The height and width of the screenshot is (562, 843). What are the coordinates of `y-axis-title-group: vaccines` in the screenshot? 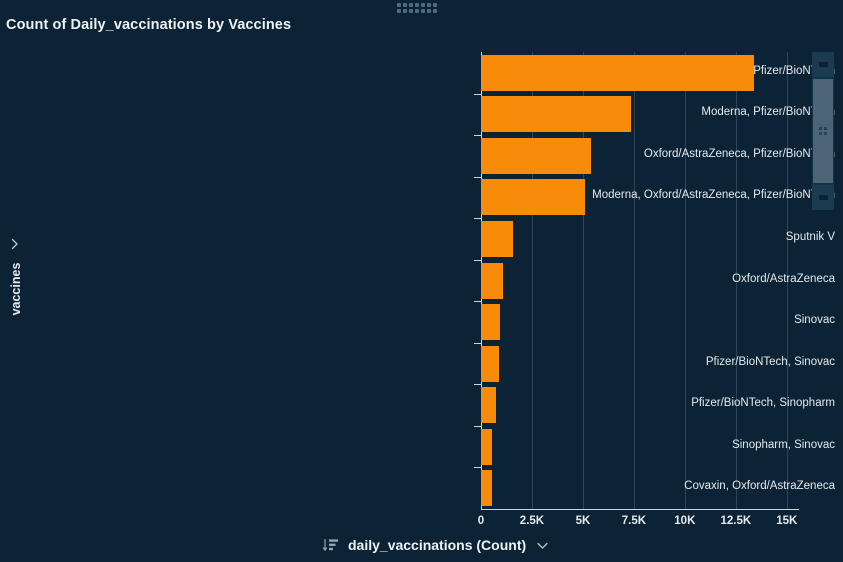 It's located at (15, 293).